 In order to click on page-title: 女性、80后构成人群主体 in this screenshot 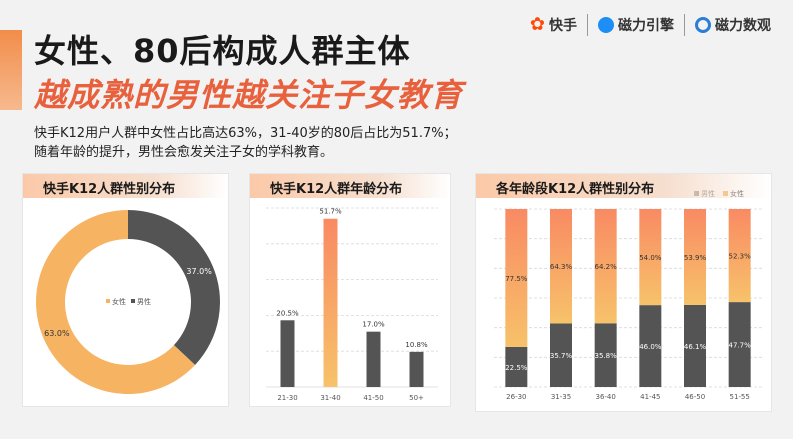, I will do `click(222, 51)`.